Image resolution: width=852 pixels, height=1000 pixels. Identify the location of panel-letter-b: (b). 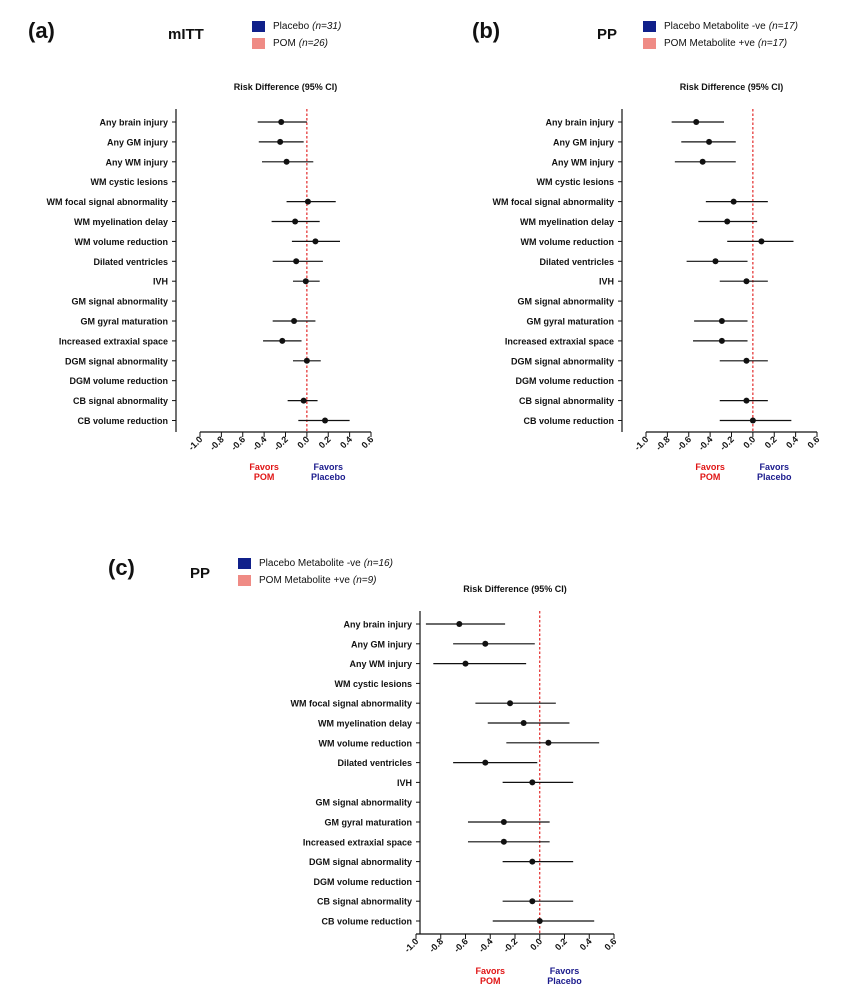
(486, 30).